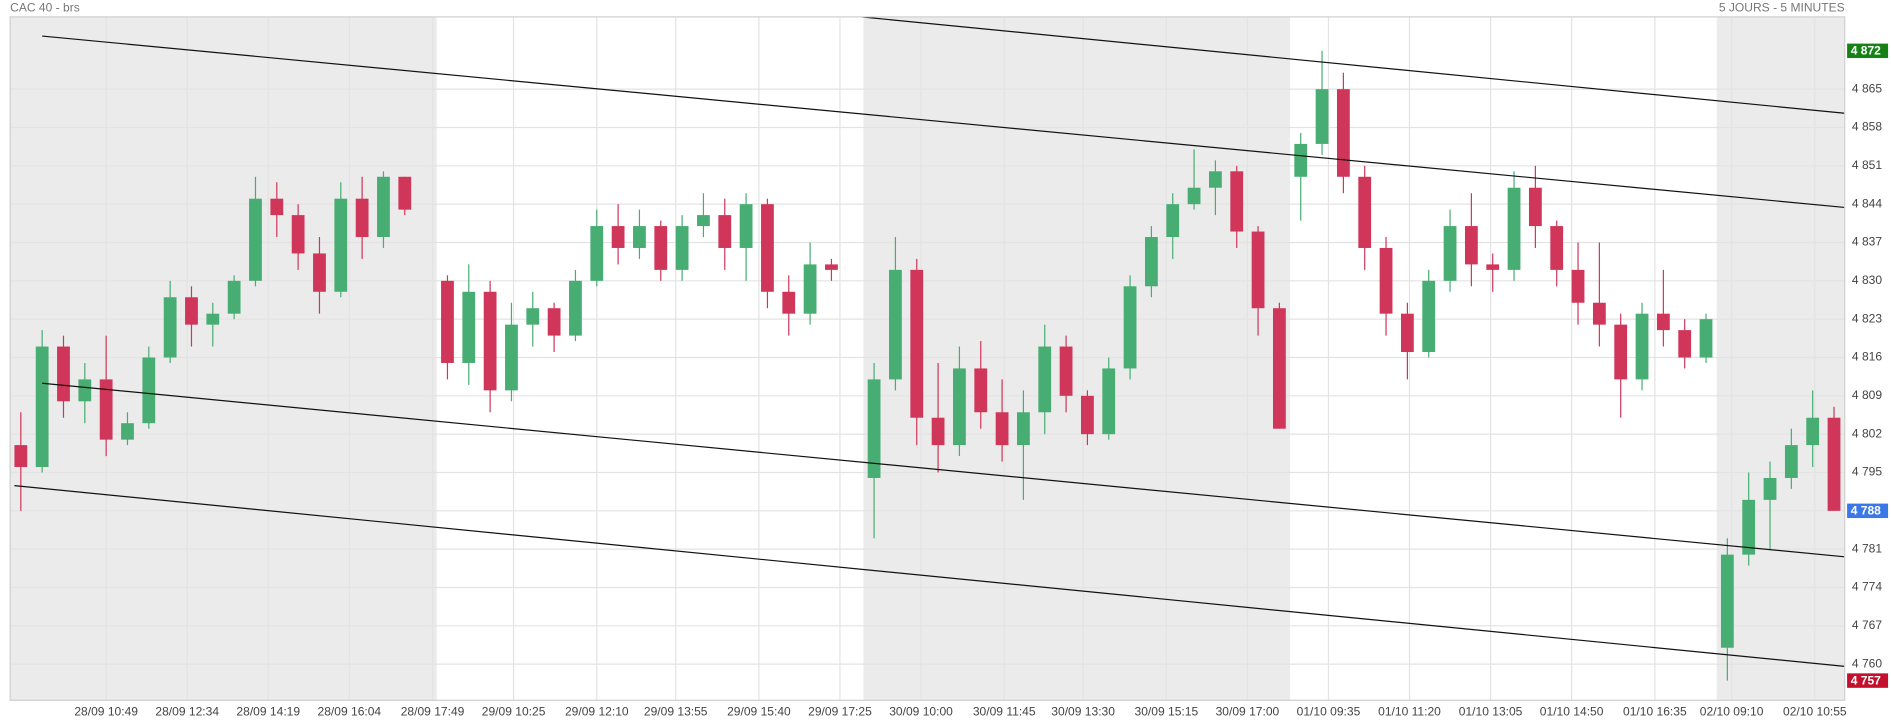 This screenshot has height=727, width=1891. Describe the element at coordinates (1867, 625) in the screenshot. I see `y-tick-label: 4 767` at that location.